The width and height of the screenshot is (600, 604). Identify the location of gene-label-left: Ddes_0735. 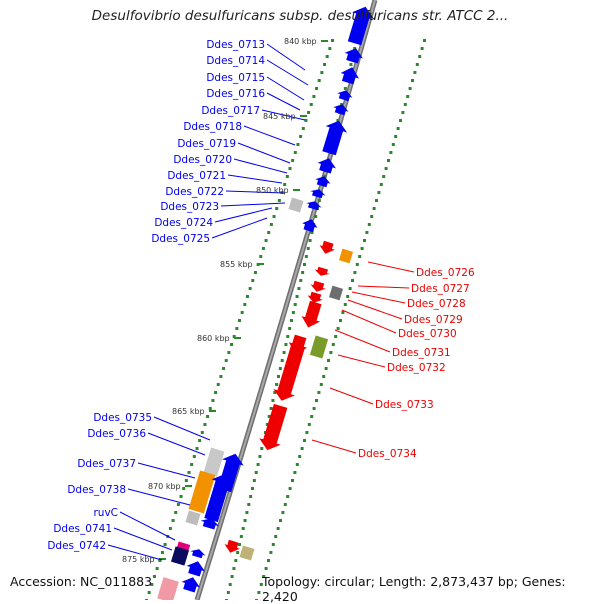
(122, 418).